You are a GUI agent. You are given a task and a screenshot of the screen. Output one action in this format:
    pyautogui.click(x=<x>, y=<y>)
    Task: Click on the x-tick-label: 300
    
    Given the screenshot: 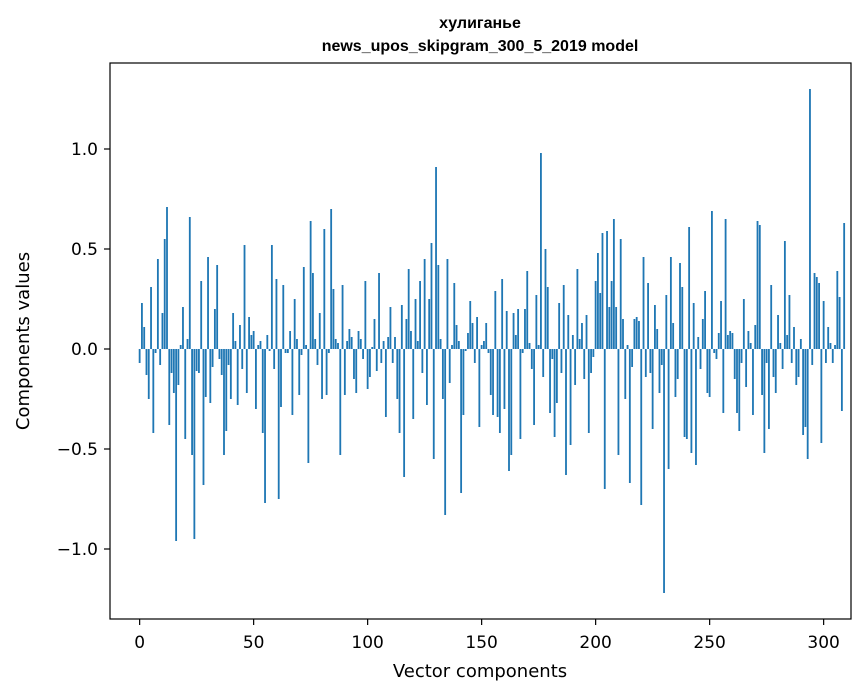 What is the action you would take?
    pyautogui.click(x=823, y=643)
    